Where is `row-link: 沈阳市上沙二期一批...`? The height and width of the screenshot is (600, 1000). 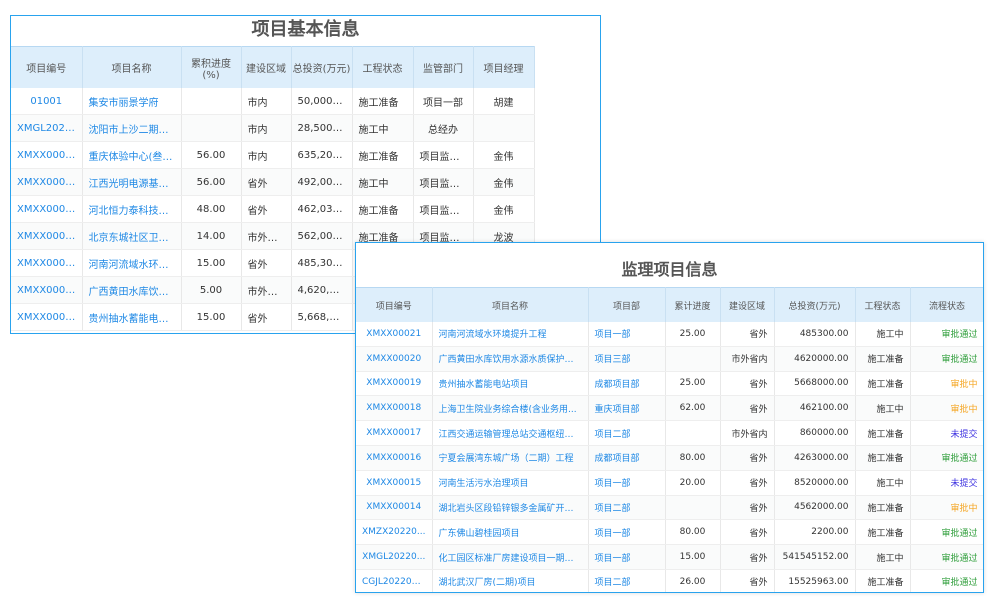 row-link: 沈阳市上沙二期一批... is located at coordinates (132, 128).